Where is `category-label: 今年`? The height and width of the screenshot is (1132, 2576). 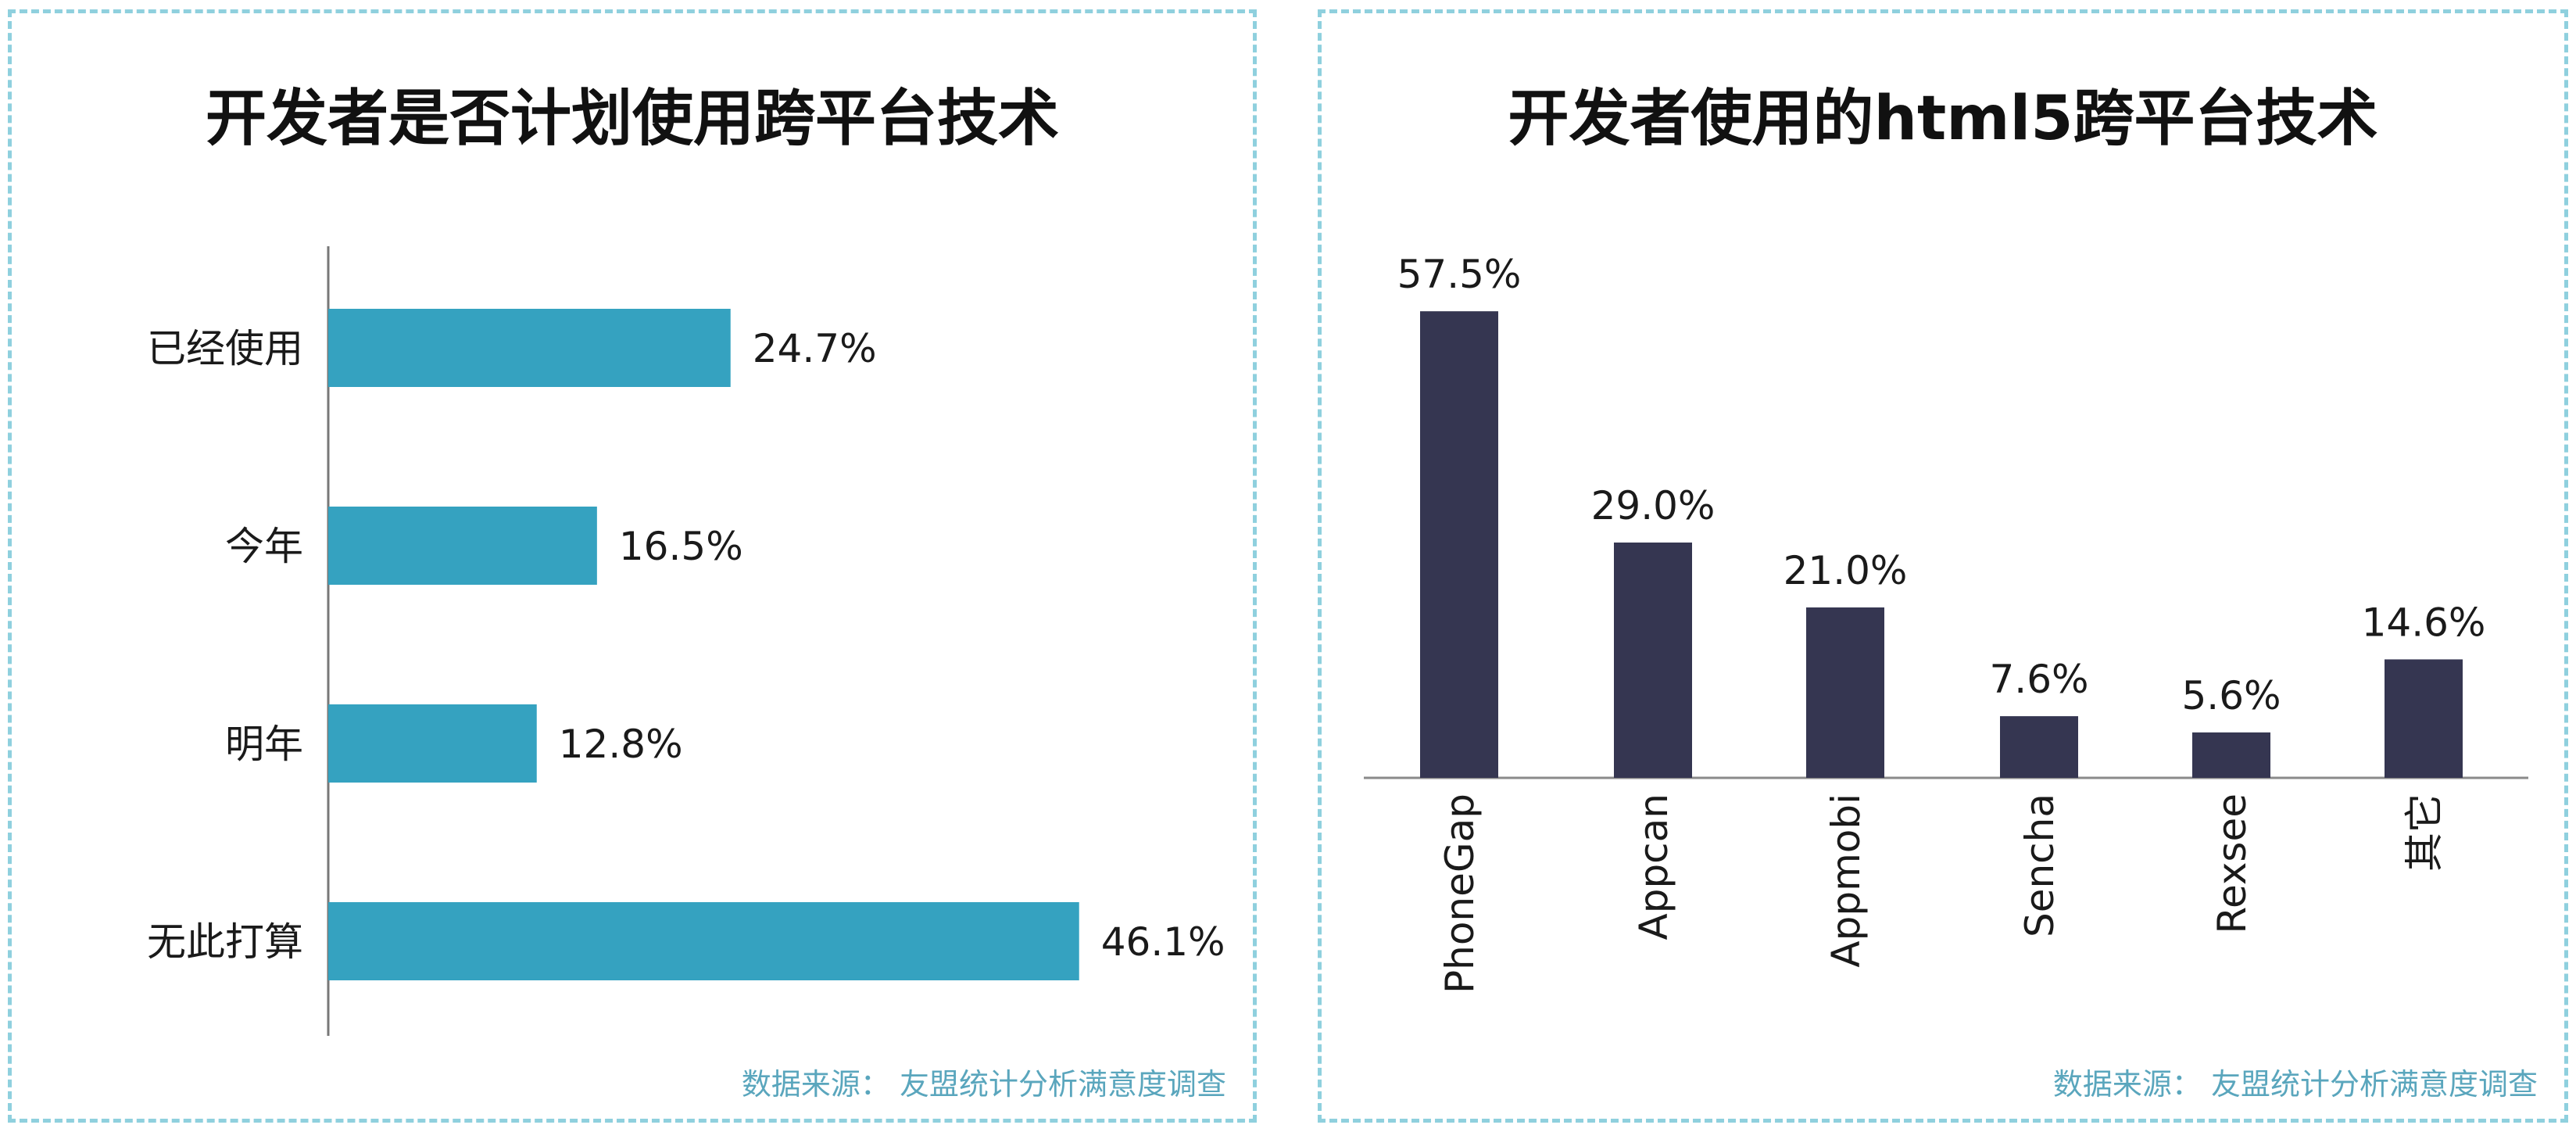
category-label: 今年 is located at coordinates (264, 546).